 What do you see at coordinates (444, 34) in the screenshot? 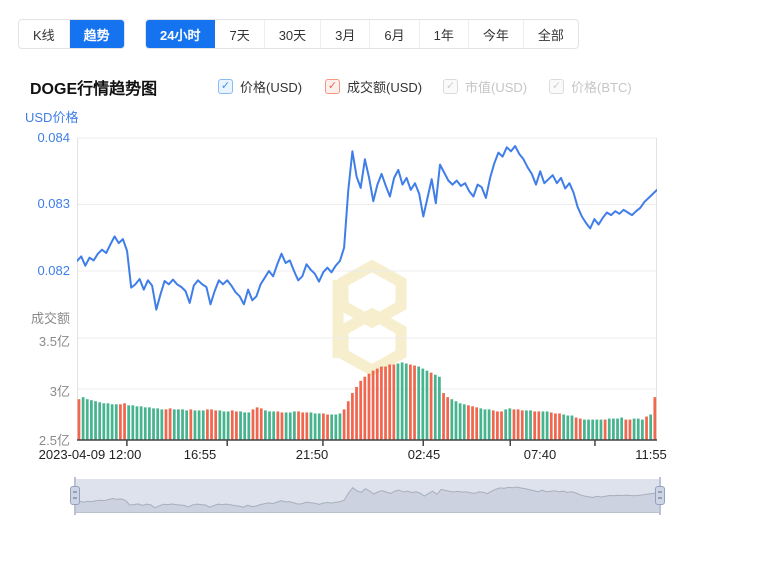
I see `tab-1y: 1年` at bounding box center [444, 34].